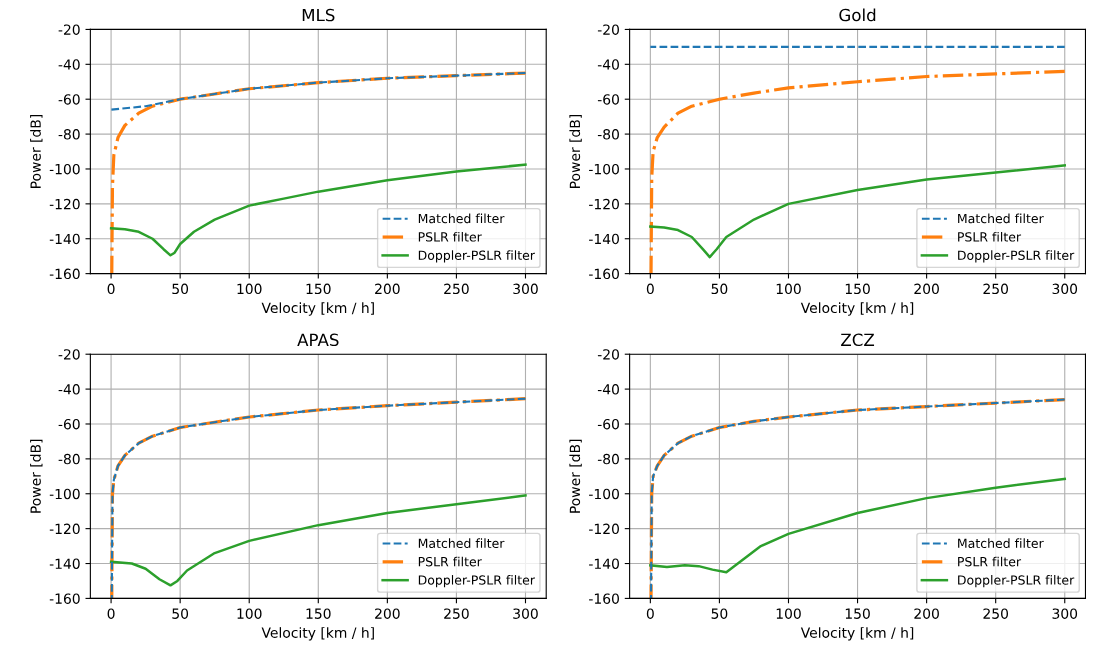 The height and width of the screenshot is (654, 1102). I want to click on line-series, so click(857, 525).